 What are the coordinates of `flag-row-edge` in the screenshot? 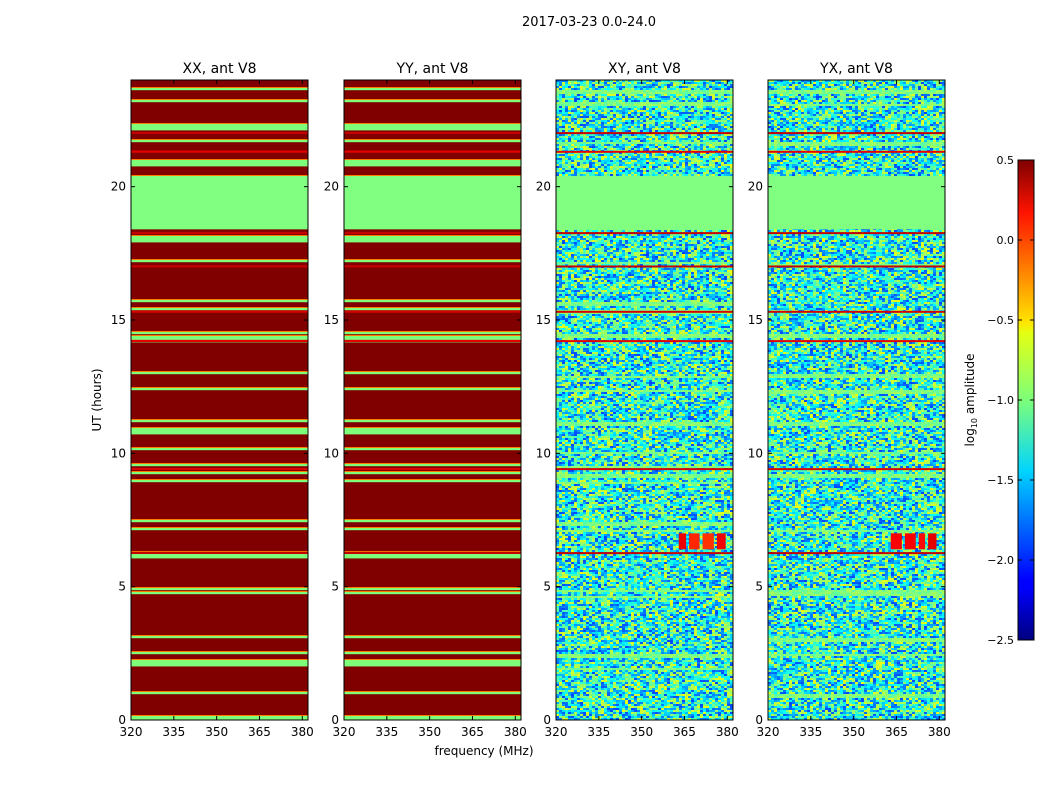 It's located at (219, 471).